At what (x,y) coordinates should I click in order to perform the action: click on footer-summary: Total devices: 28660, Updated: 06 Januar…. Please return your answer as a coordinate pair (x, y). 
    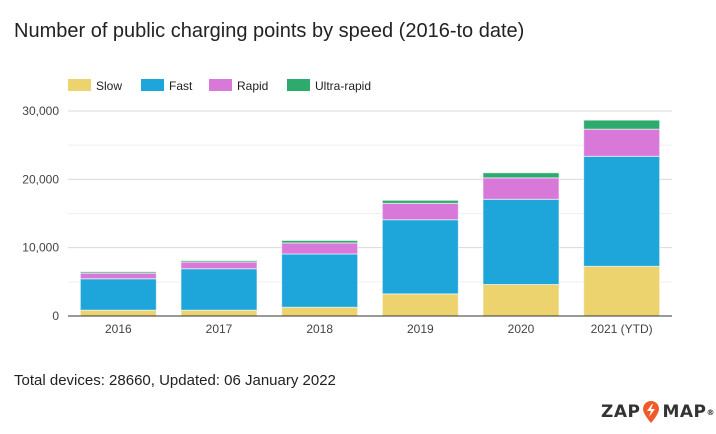
    Looking at the image, I should click on (175, 380).